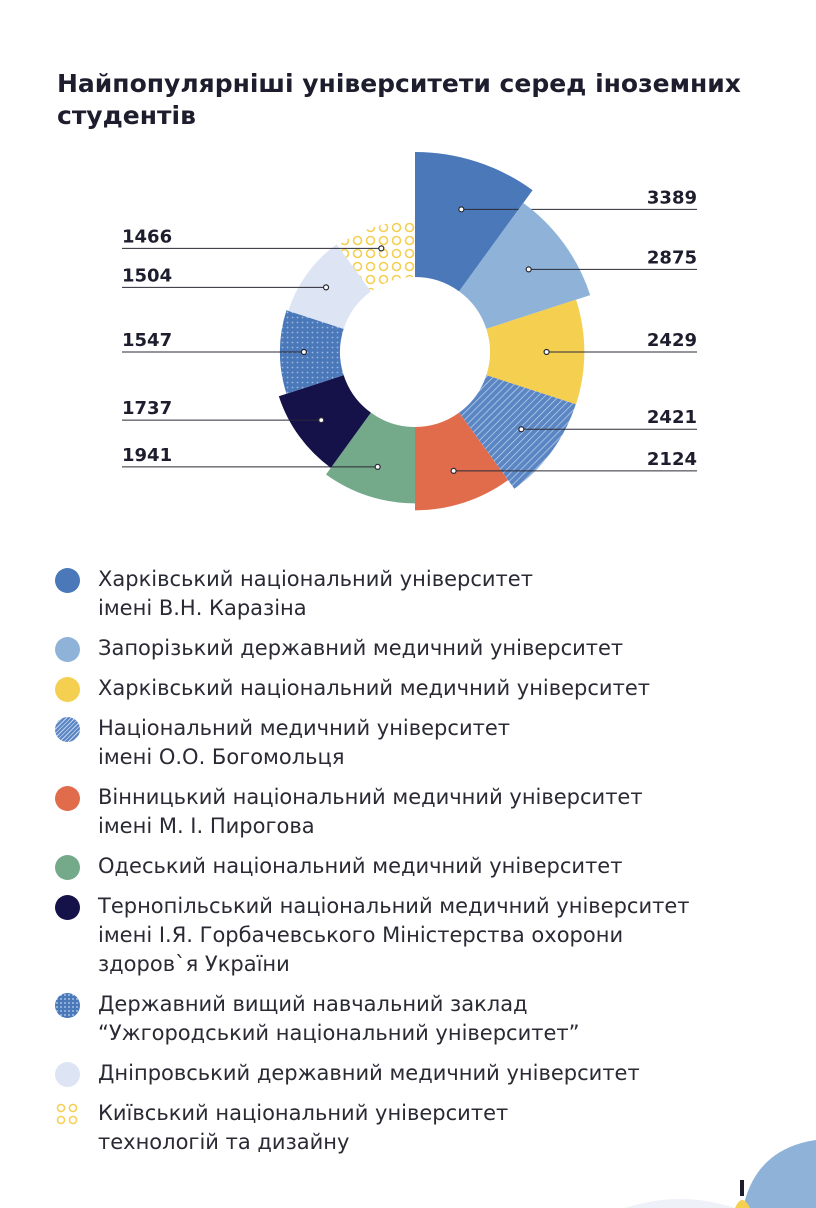  What do you see at coordinates (147, 408) in the screenshot?
I see `value-label: 1737` at bounding box center [147, 408].